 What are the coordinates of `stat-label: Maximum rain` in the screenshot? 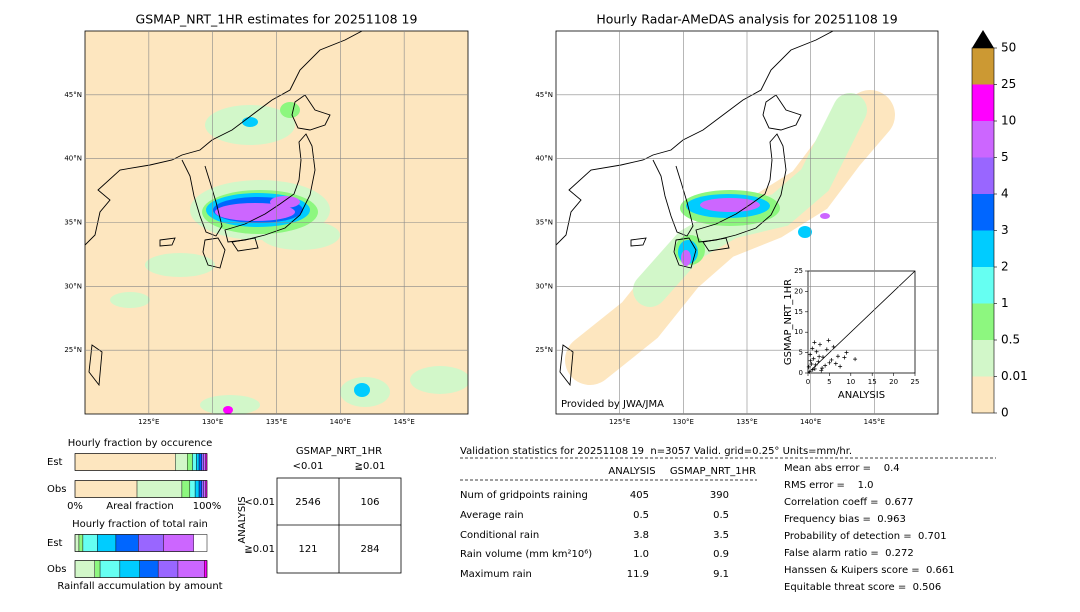 It's located at (496, 574).